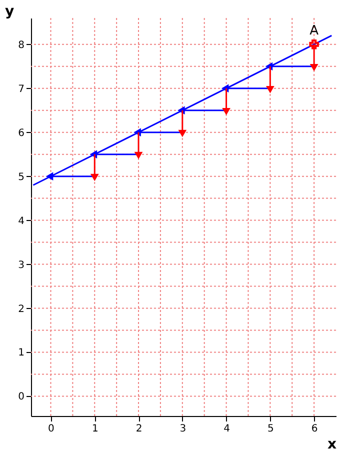 This screenshot has width=347, height=455. Describe the element at coordinates (21, 353) in the screenshot. I see `y-tick-label: 1` at that location.